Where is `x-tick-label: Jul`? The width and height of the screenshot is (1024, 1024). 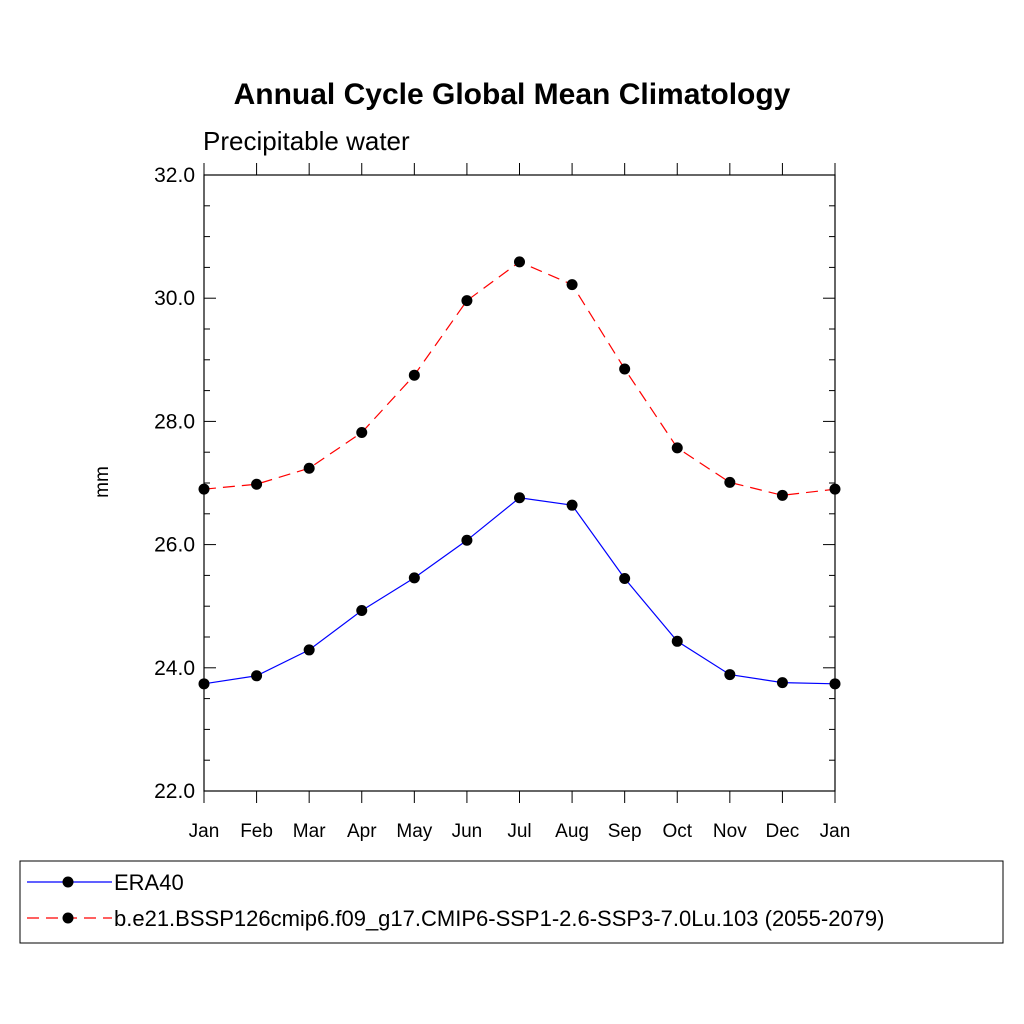
x-tick-label: Jul is located at coordinates (519, 831).